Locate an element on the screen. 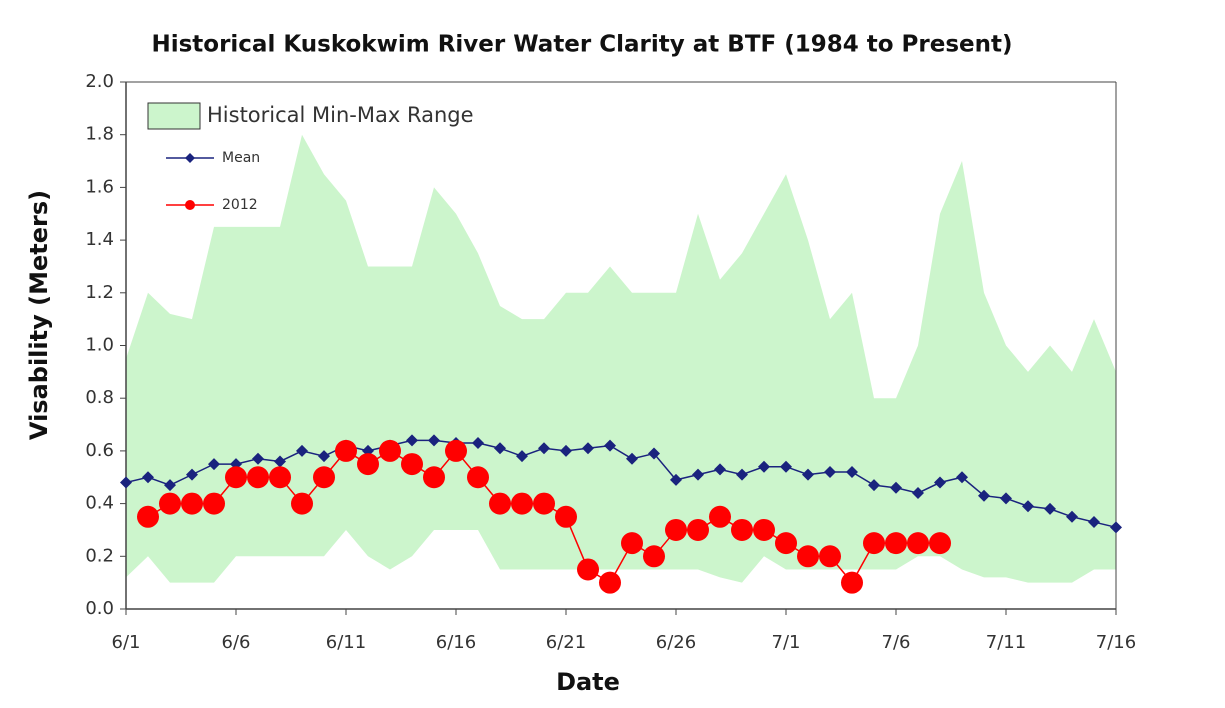  y-axis-label: Visability (Meters) is located at coordinates (39, 315).